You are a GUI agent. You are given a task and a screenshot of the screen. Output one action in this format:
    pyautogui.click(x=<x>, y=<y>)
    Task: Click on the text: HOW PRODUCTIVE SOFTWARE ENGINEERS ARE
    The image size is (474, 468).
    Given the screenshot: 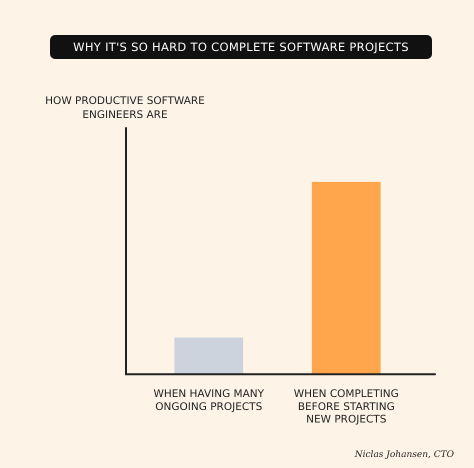 What is the action you would take?
    pyautogui.click(x=125, y=108)
    